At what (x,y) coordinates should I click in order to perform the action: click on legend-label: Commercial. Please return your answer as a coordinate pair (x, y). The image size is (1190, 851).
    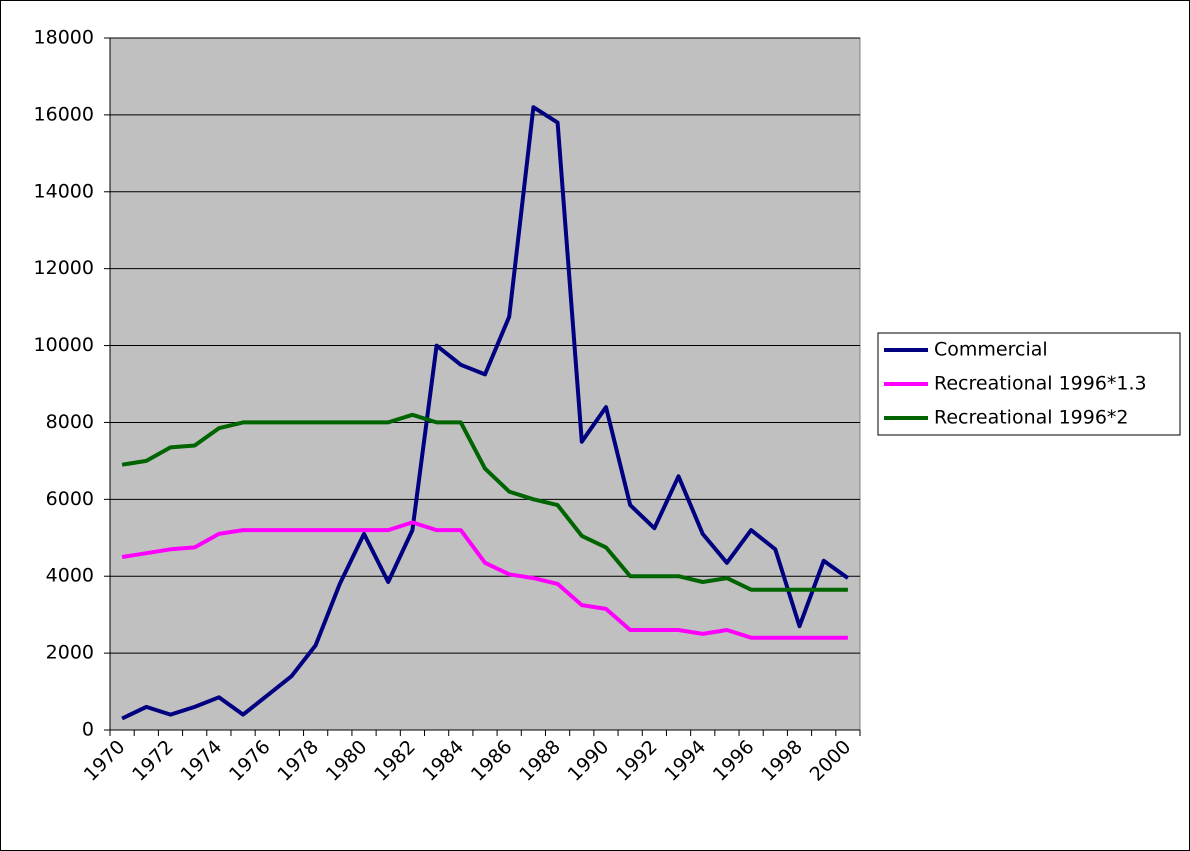
    Looking at the image, I should click on (991, 350).